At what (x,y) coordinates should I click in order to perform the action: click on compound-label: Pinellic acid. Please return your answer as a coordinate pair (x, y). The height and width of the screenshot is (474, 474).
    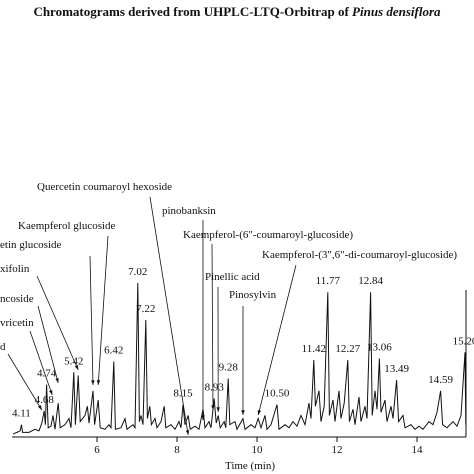
    Looking at the image, I should click on (232, 277).